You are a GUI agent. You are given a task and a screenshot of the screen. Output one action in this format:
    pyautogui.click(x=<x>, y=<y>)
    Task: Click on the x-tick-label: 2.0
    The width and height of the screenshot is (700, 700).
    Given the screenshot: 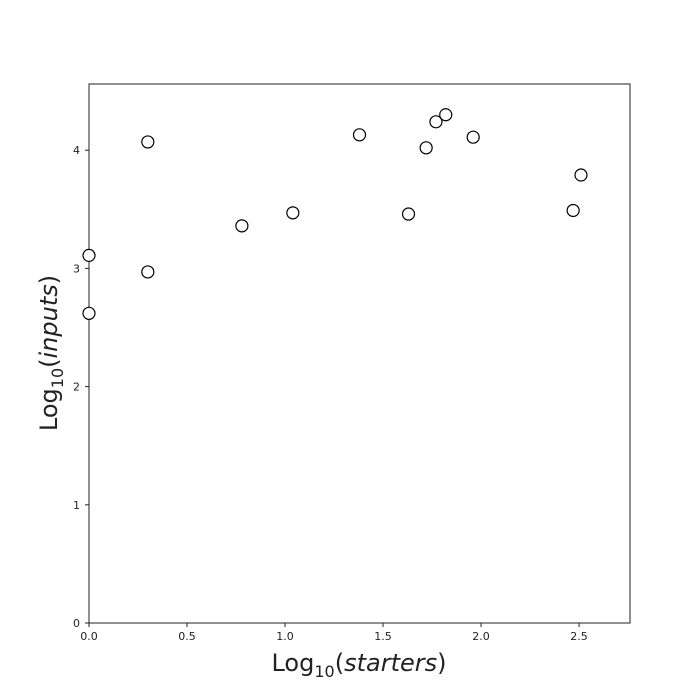 What is the action you would take?
    pyautogui.click(x=481, y=636)
    